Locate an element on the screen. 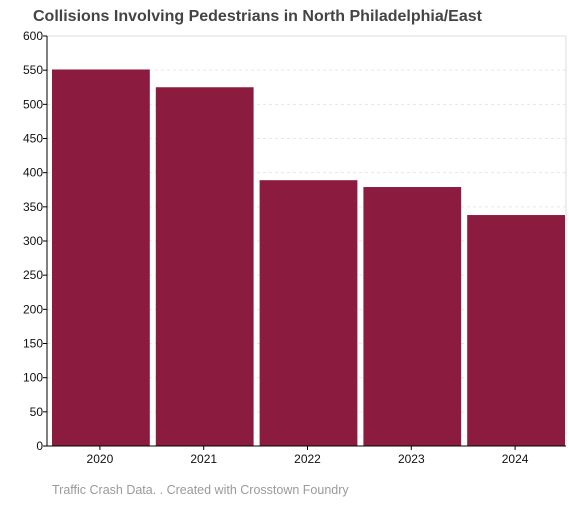 This screenshot has height=507, width=569. y-tick-label-400: 400 is located at coordinates (33, 173).